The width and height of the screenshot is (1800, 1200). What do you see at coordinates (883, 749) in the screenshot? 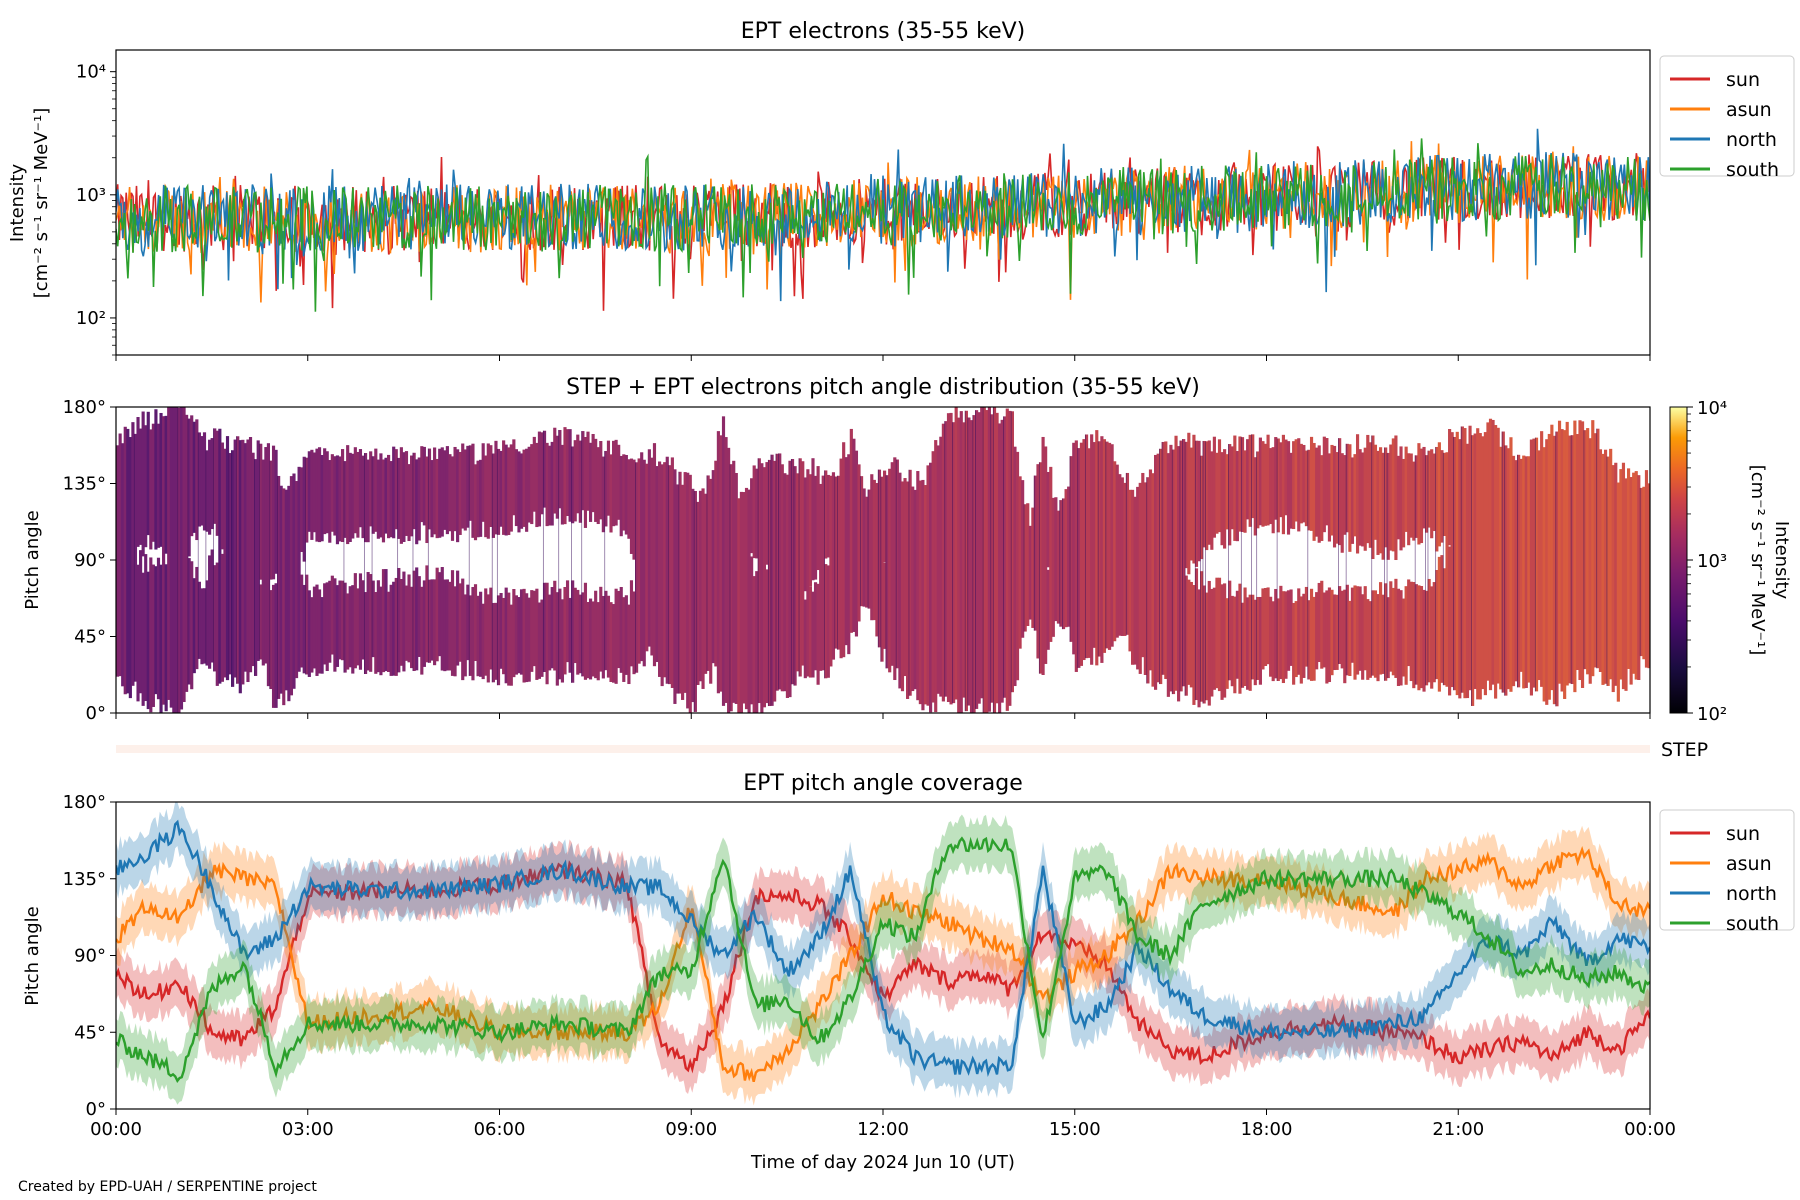
I see `step-bar` at bounding box center [883, 749].